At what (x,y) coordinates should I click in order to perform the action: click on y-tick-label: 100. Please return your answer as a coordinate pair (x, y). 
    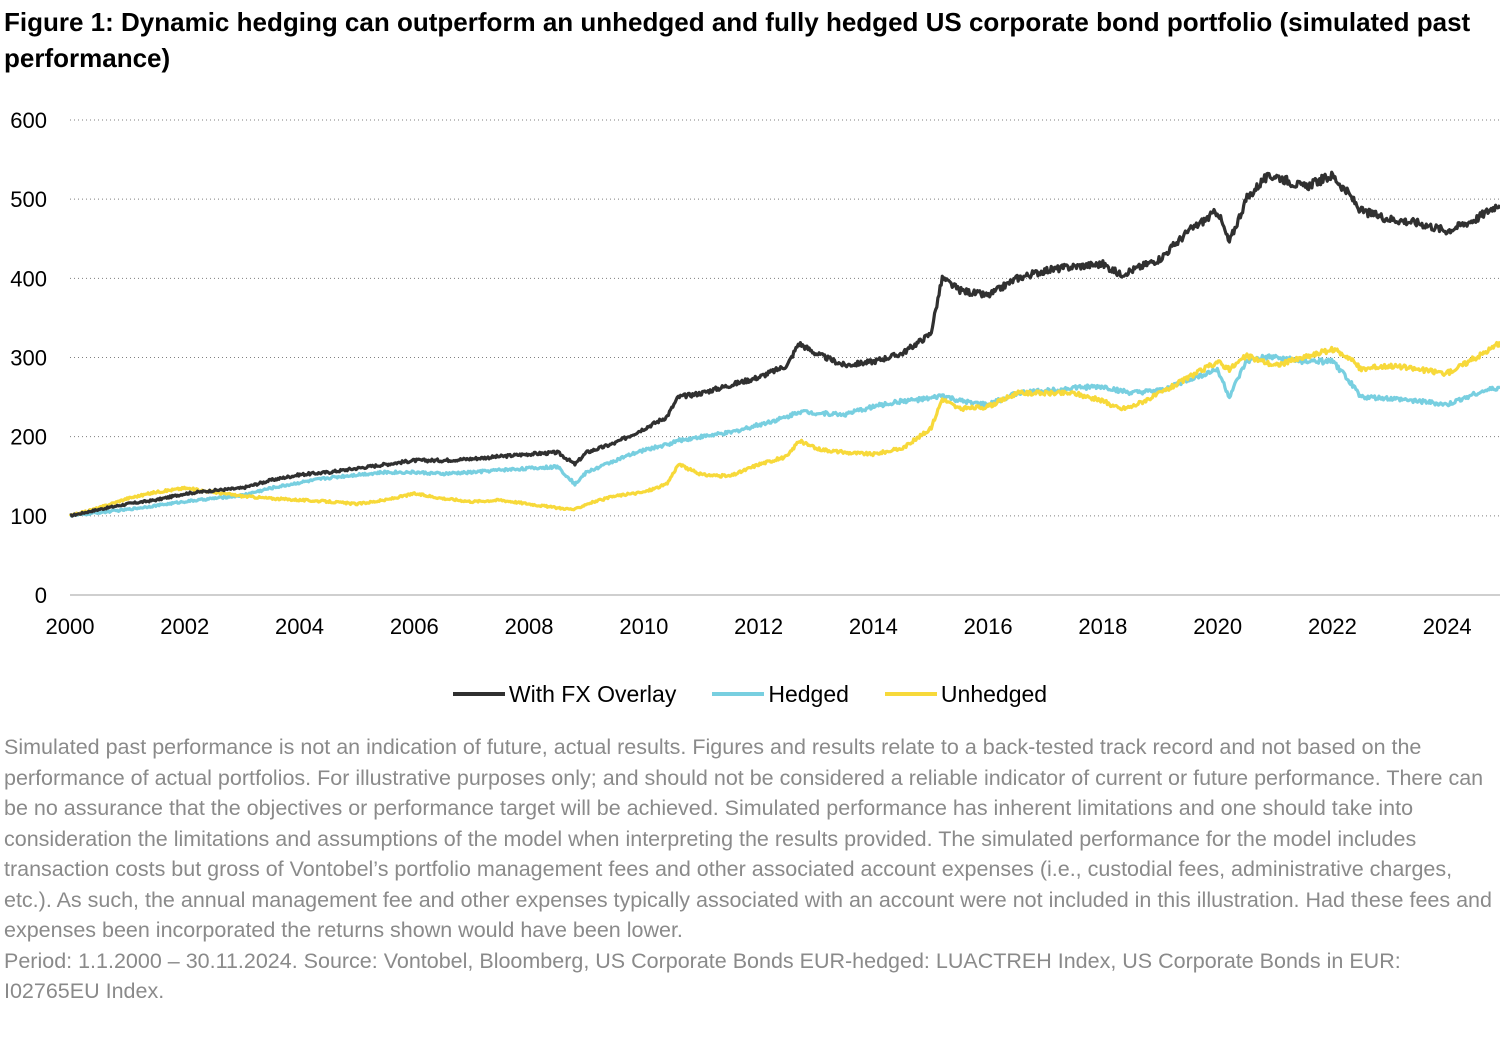
    Looking at the image, I should click on (28, 516).